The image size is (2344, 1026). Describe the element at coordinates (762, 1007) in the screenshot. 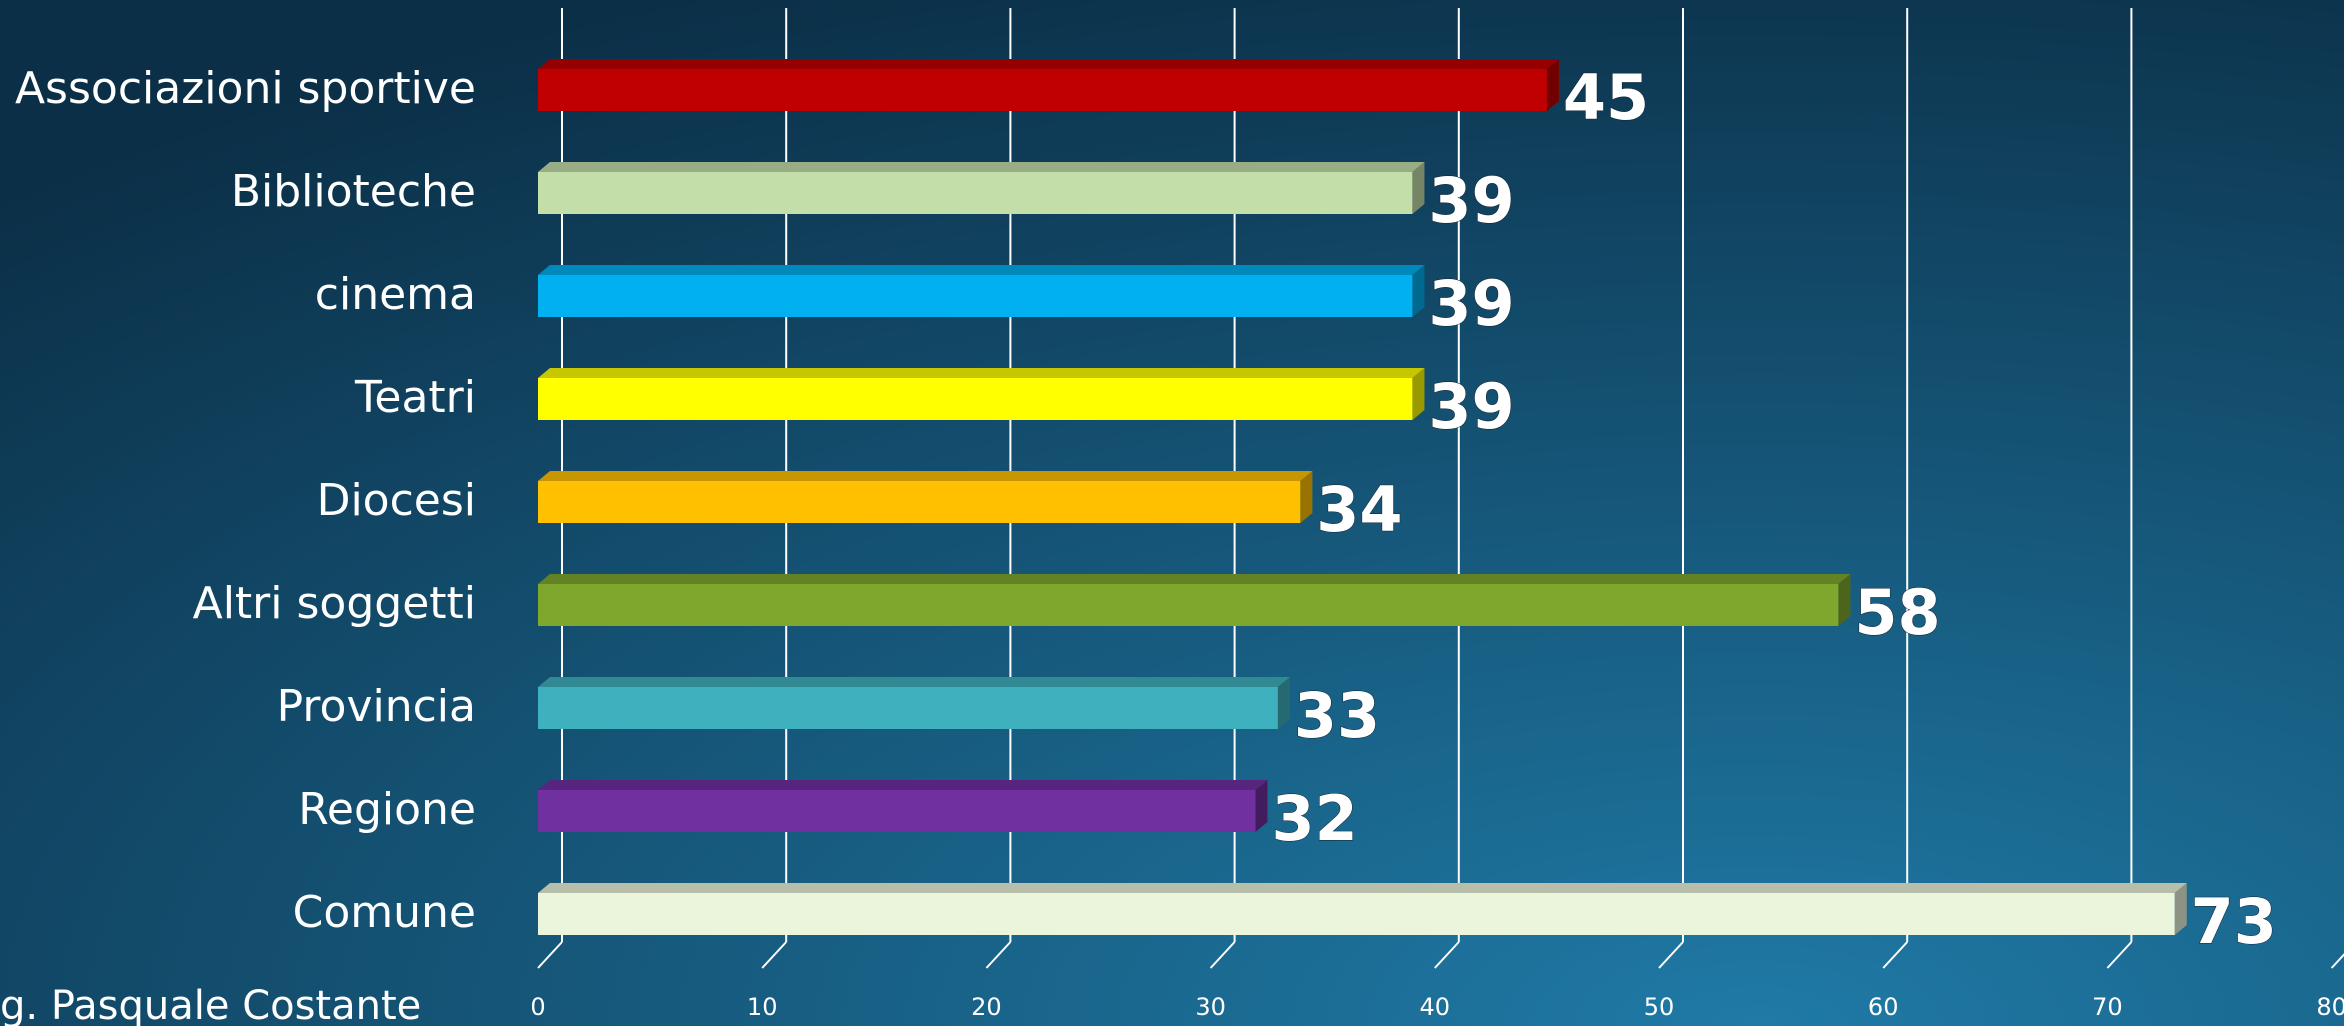

I see `x-tick-label: 10` at that location.